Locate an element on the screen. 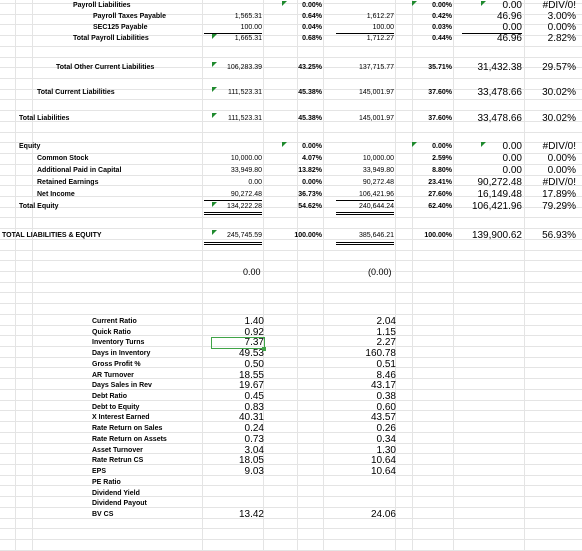  ratio-value-prior: 0.24 is located at coordinates (254, 428).